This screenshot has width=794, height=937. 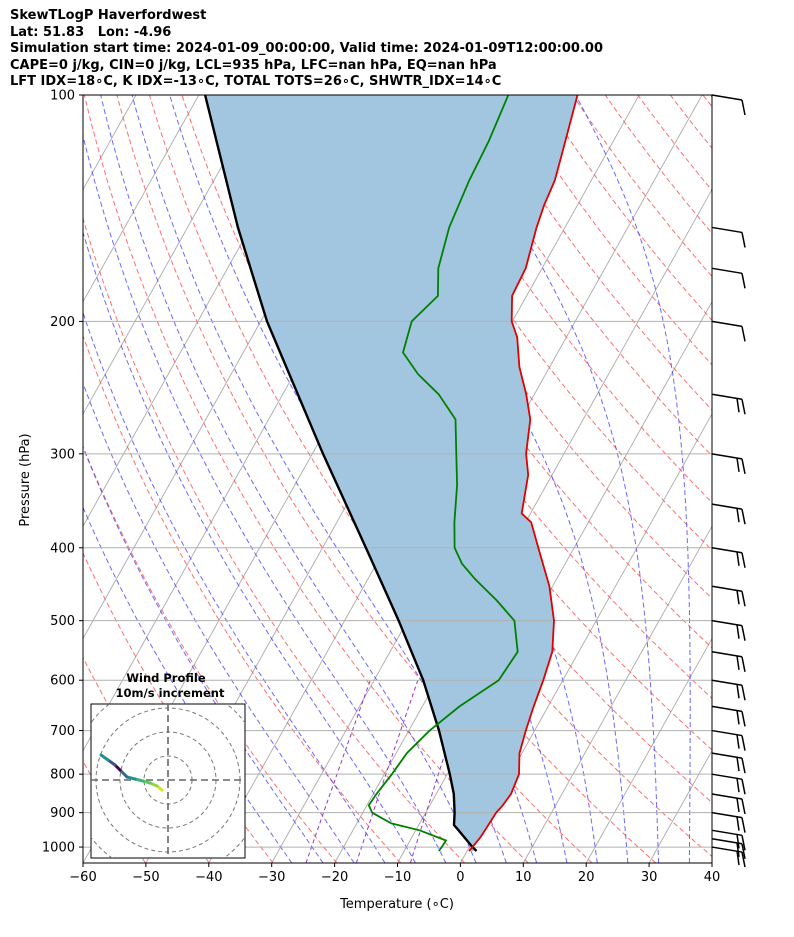 I want to click on y-tick-label: 300, so click(x=62, y=454).